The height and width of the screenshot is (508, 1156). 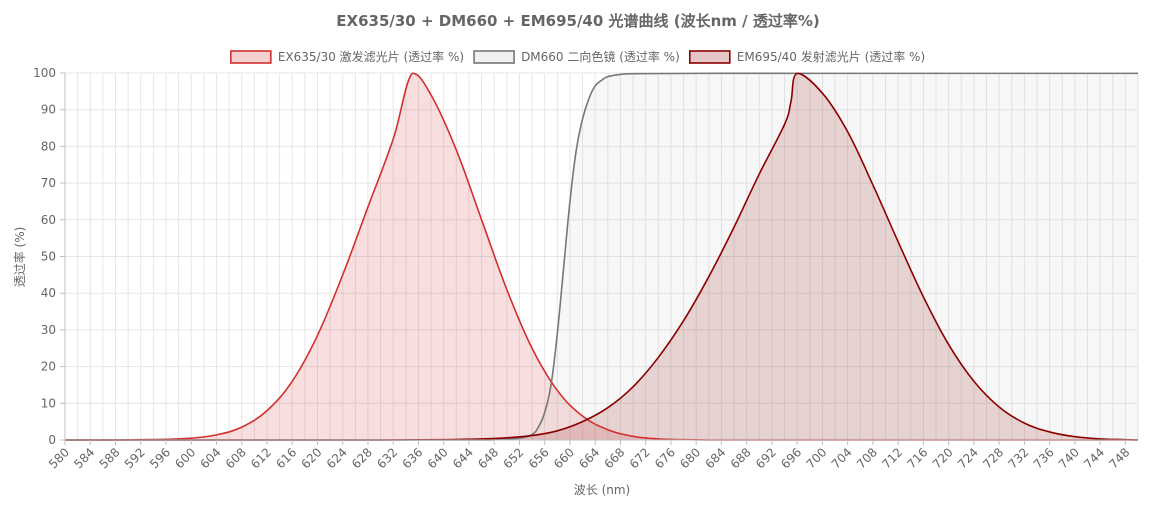 I want to click on y-tick-label: 40, so click(x=48, y=293).